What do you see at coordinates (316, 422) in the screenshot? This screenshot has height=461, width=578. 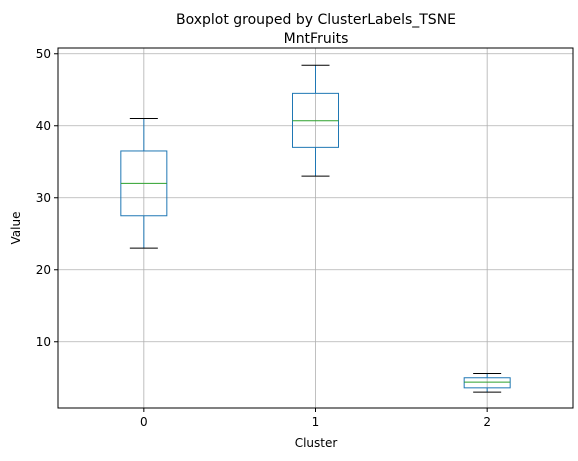 I see `x-tick-label: 1` at bounding box center [316, 422].